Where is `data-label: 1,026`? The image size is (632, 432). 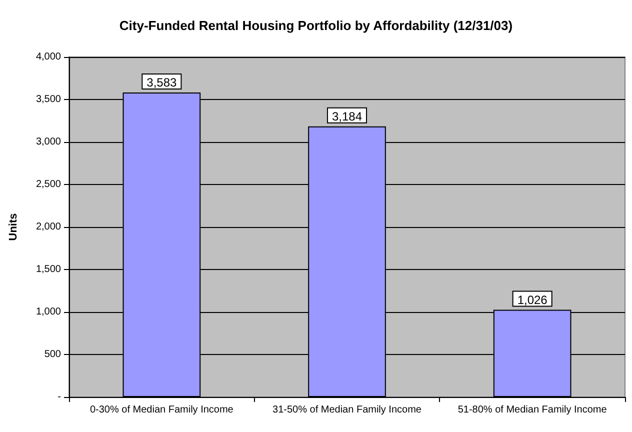 data-label: 1,026 is located at coordinates (532, 299).